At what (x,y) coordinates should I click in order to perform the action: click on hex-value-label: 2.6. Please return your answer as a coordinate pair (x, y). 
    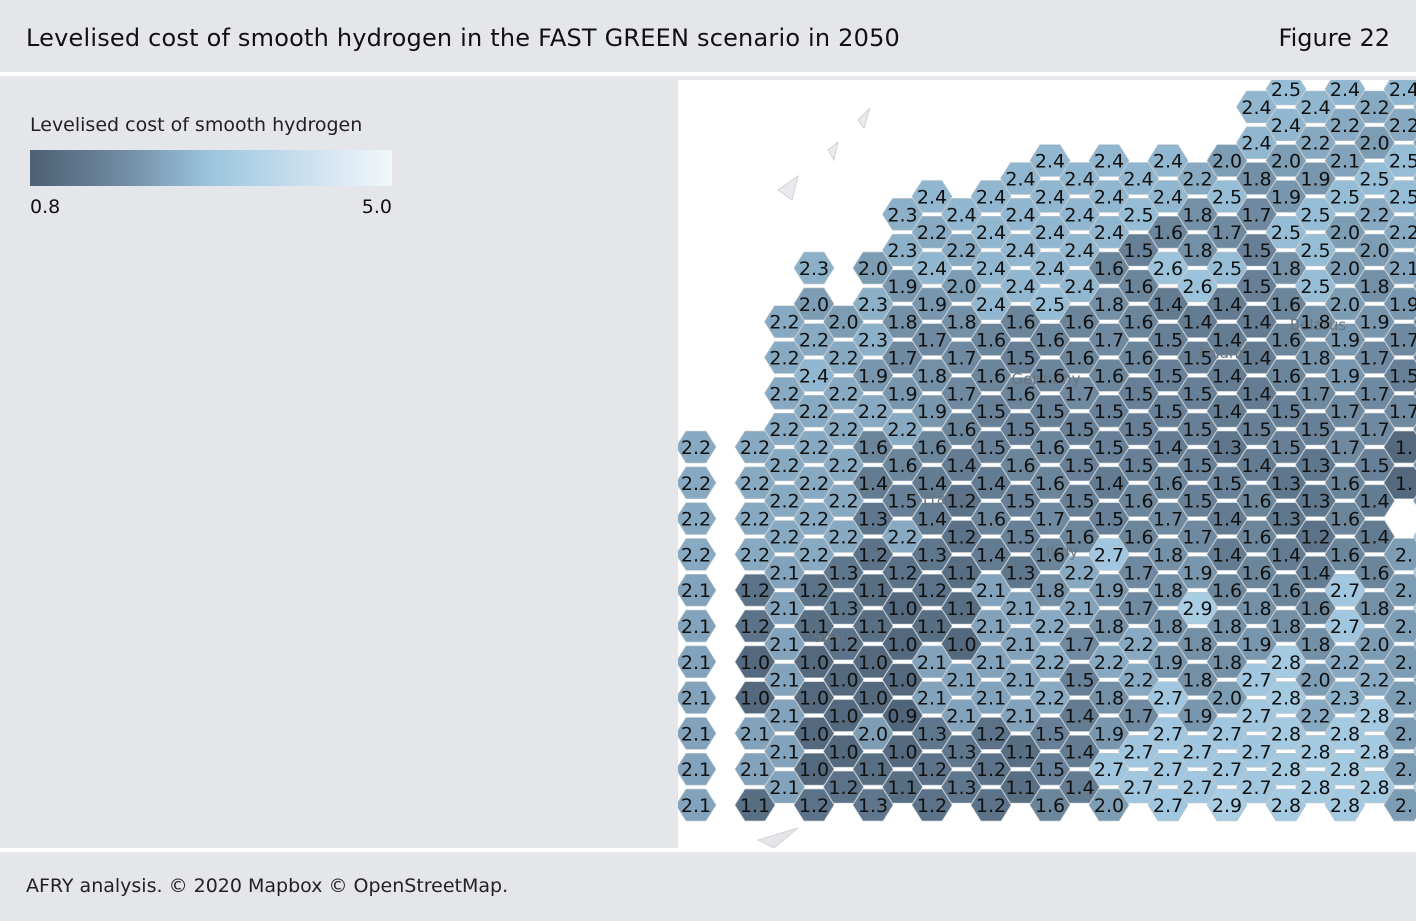
    Looking at the image, I should click on (1168, 269).